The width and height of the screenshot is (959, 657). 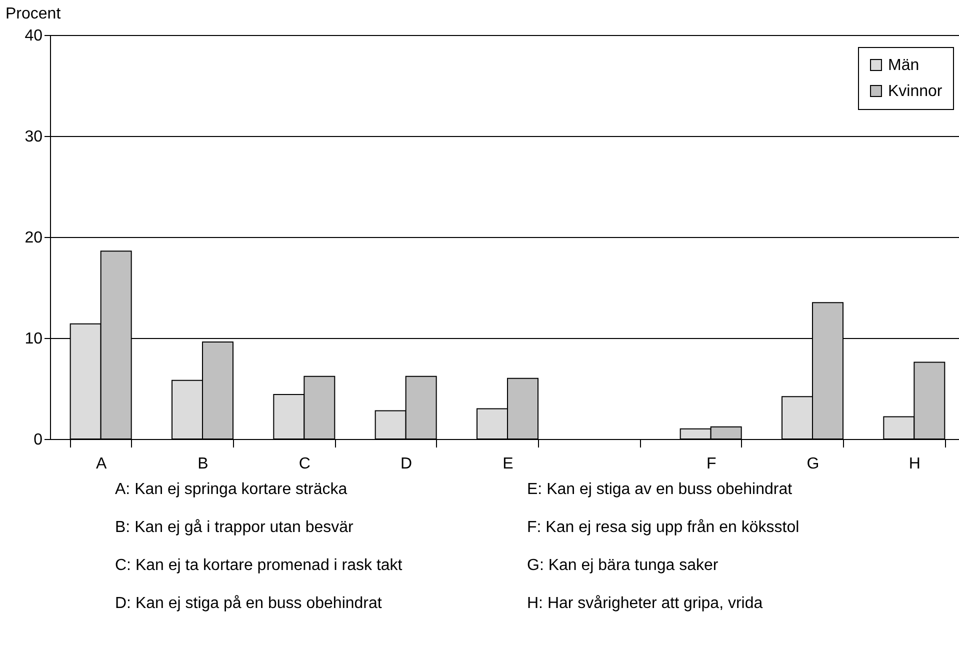 What do you see at coordinates (508, 464) in the screenshot?
I see `x-tick-label: E` at bounding box center [508, 464].